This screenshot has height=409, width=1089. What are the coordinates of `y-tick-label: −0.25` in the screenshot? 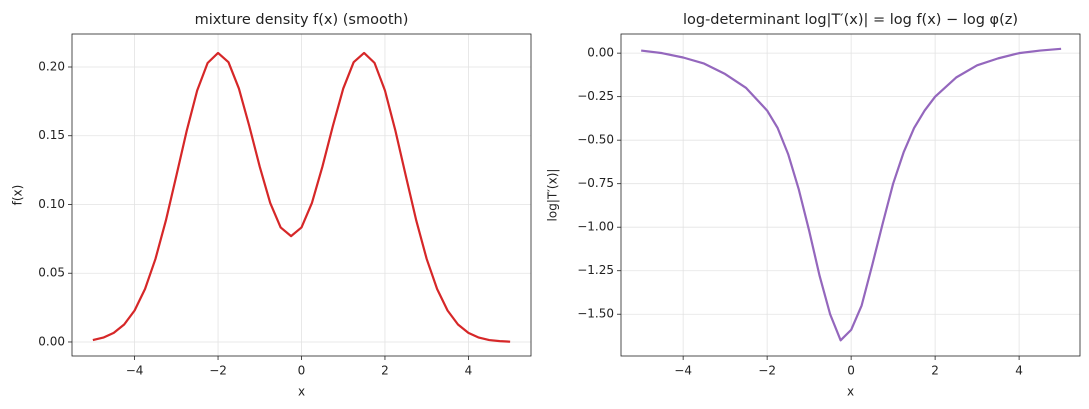 It's located at (595, 96).